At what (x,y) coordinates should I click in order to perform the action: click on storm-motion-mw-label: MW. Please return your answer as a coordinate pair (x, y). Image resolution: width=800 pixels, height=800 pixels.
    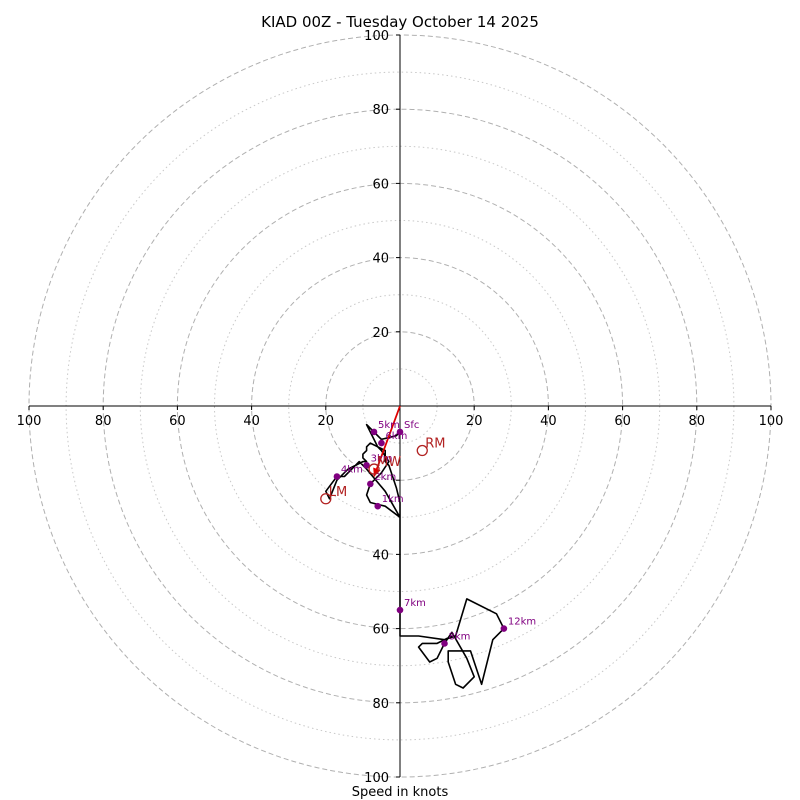
    Looking at the image, I should click on (389, 462).